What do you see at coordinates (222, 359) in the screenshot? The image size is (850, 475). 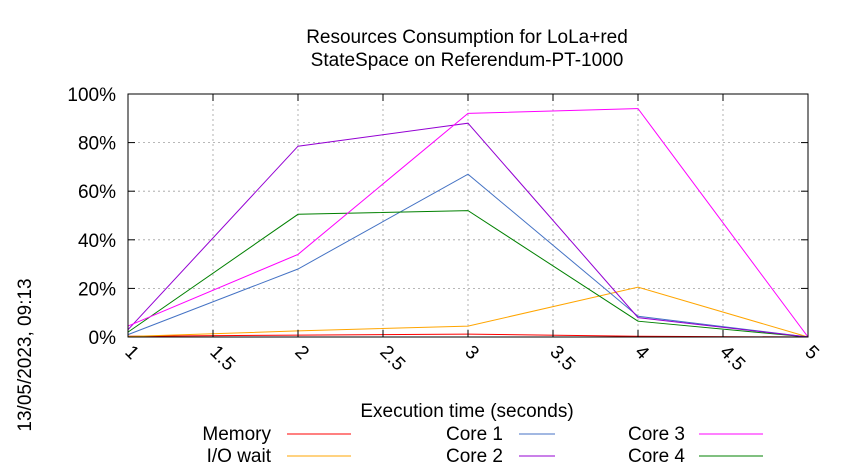 I see `x-tick-label: 1.5` at bounding box center [222, 359].